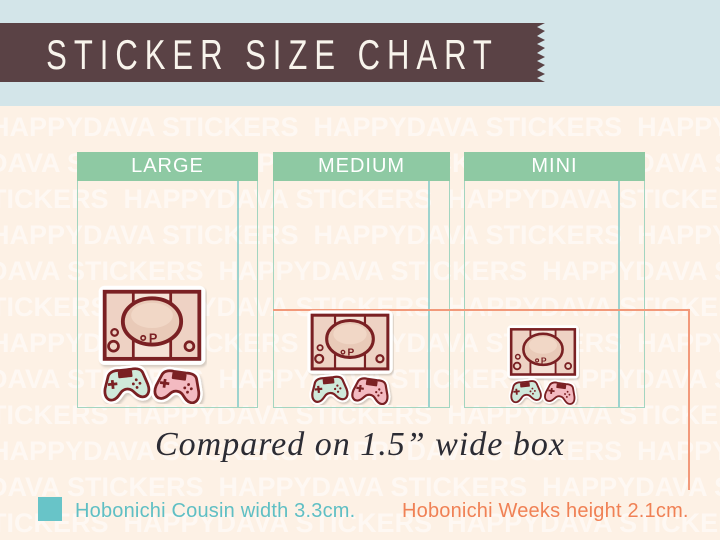 This screenshot has height=540, width=720. I want to click on size-box-large-header: LARGE, so click(167, 166).